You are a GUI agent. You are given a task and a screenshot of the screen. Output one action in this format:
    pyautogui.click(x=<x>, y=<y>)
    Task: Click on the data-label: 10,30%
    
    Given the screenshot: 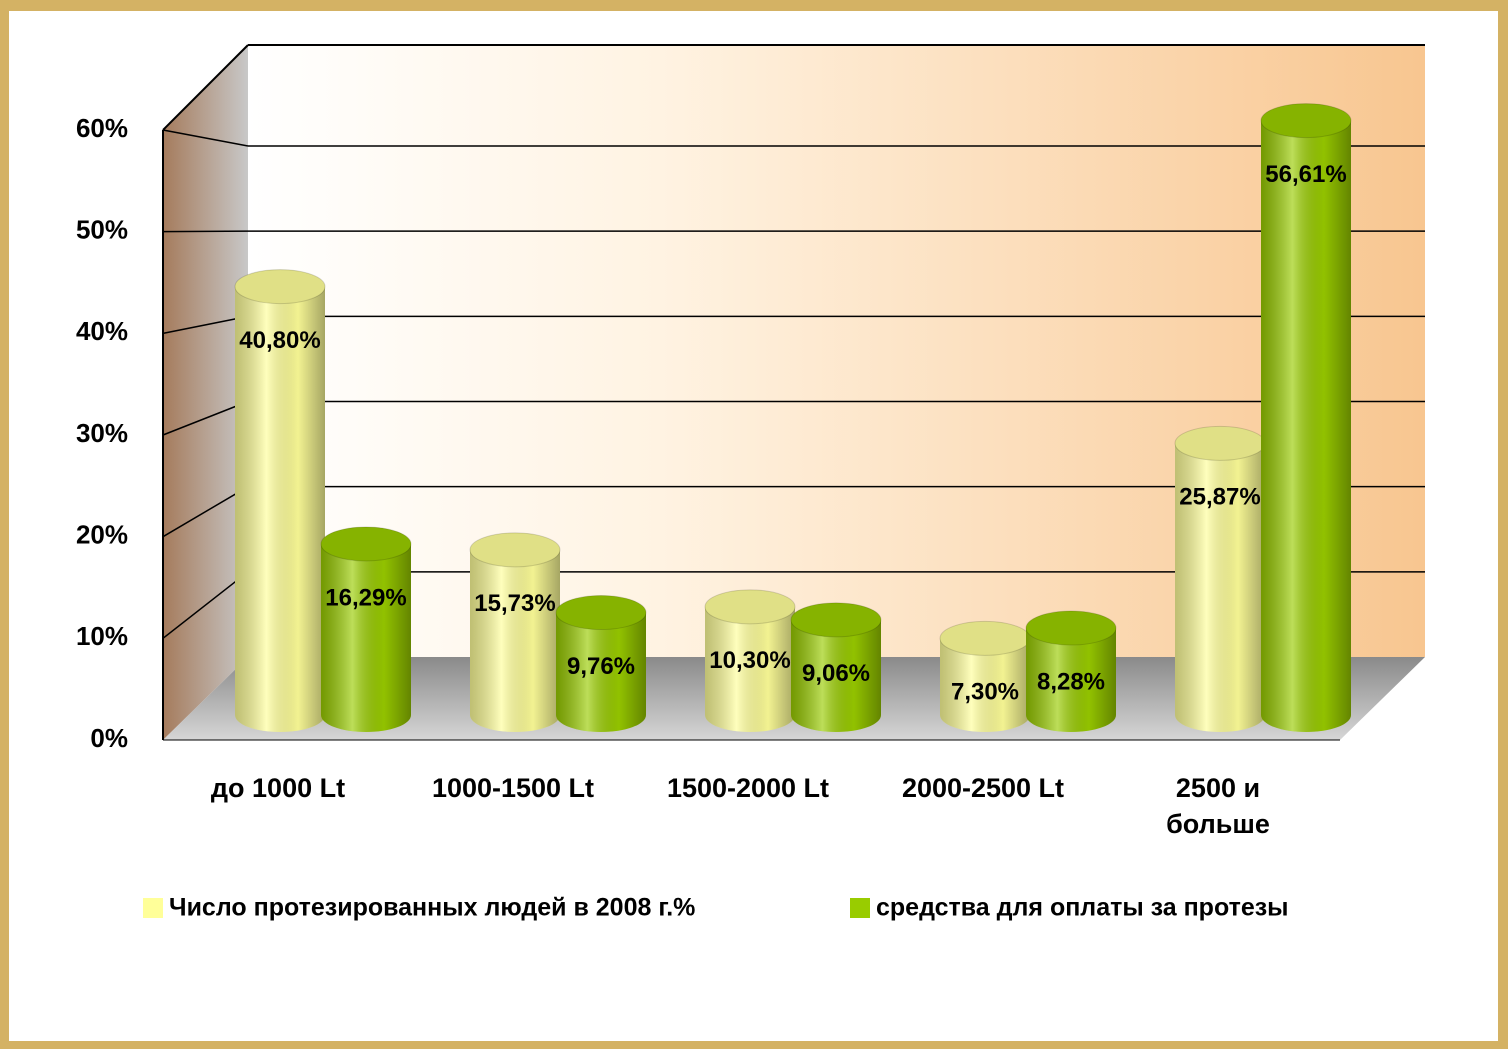 What is the action you would take?
    pyautogui.click(x=749, y=660)
    